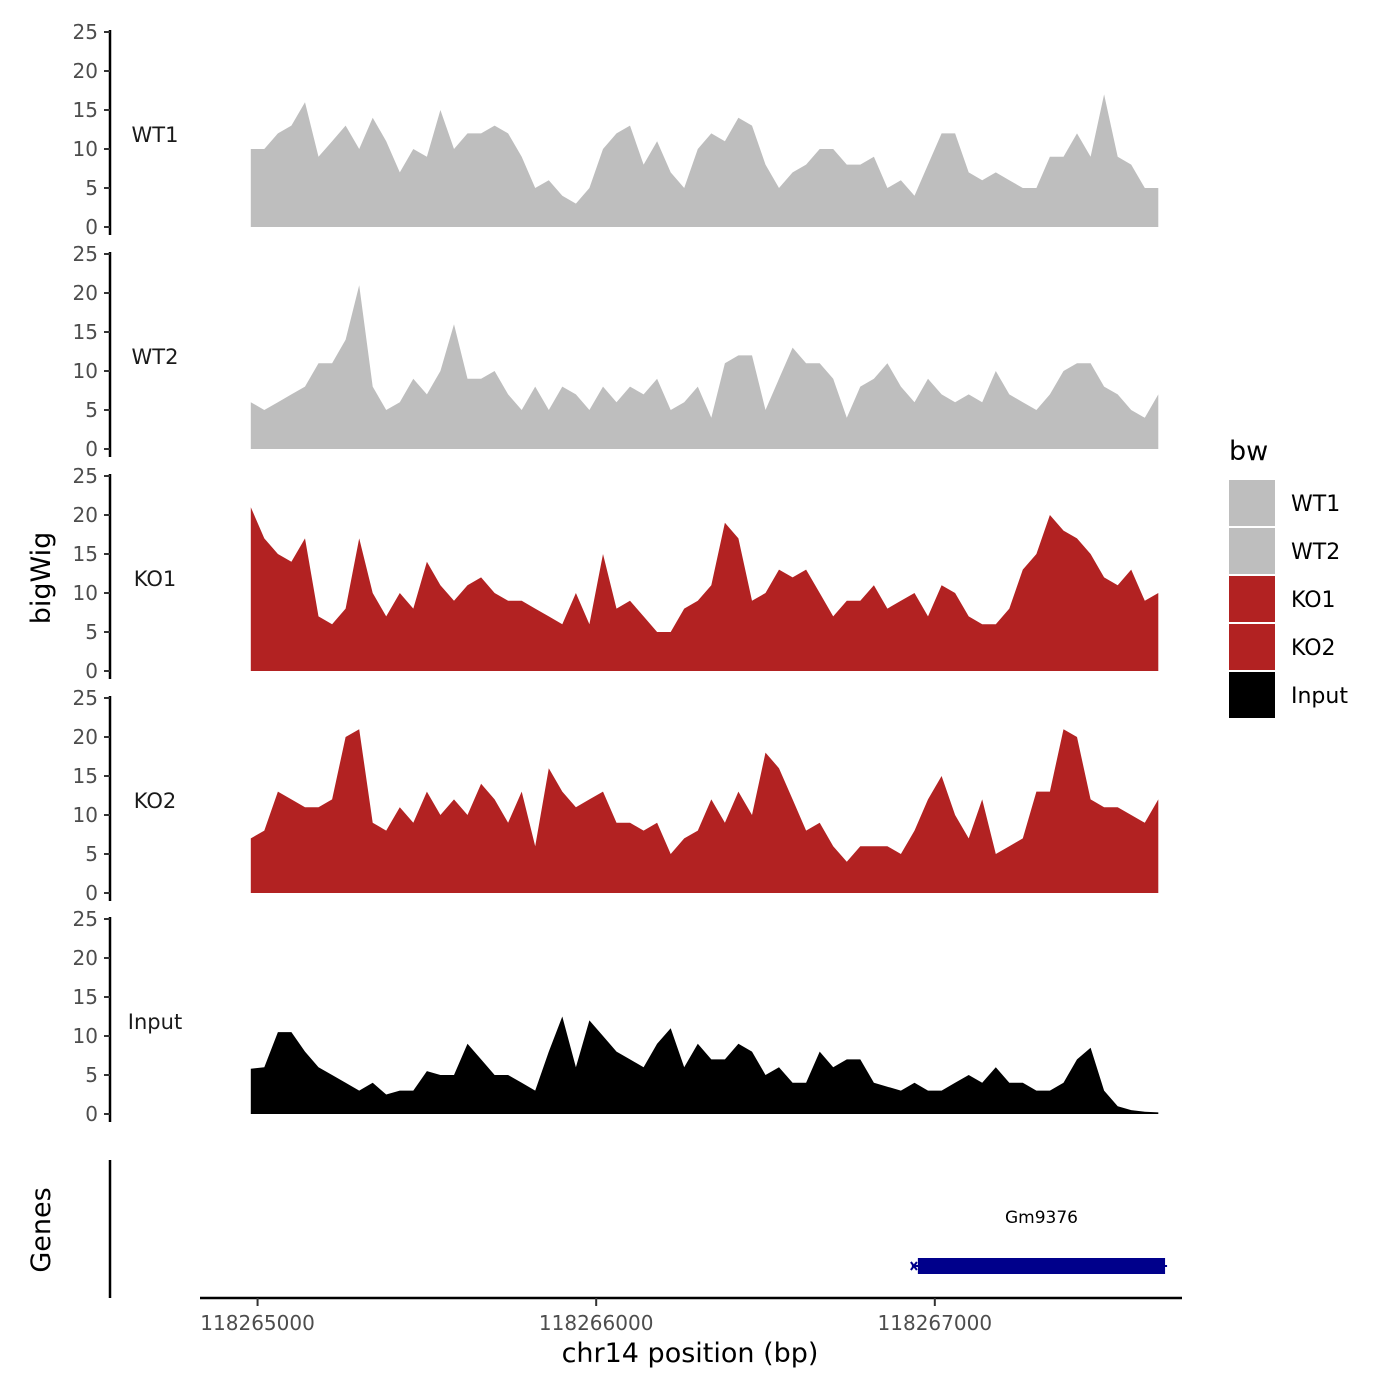  Describe the element at coordinates (704, 811) in the screenshot. I see `area-ko2` at that location.